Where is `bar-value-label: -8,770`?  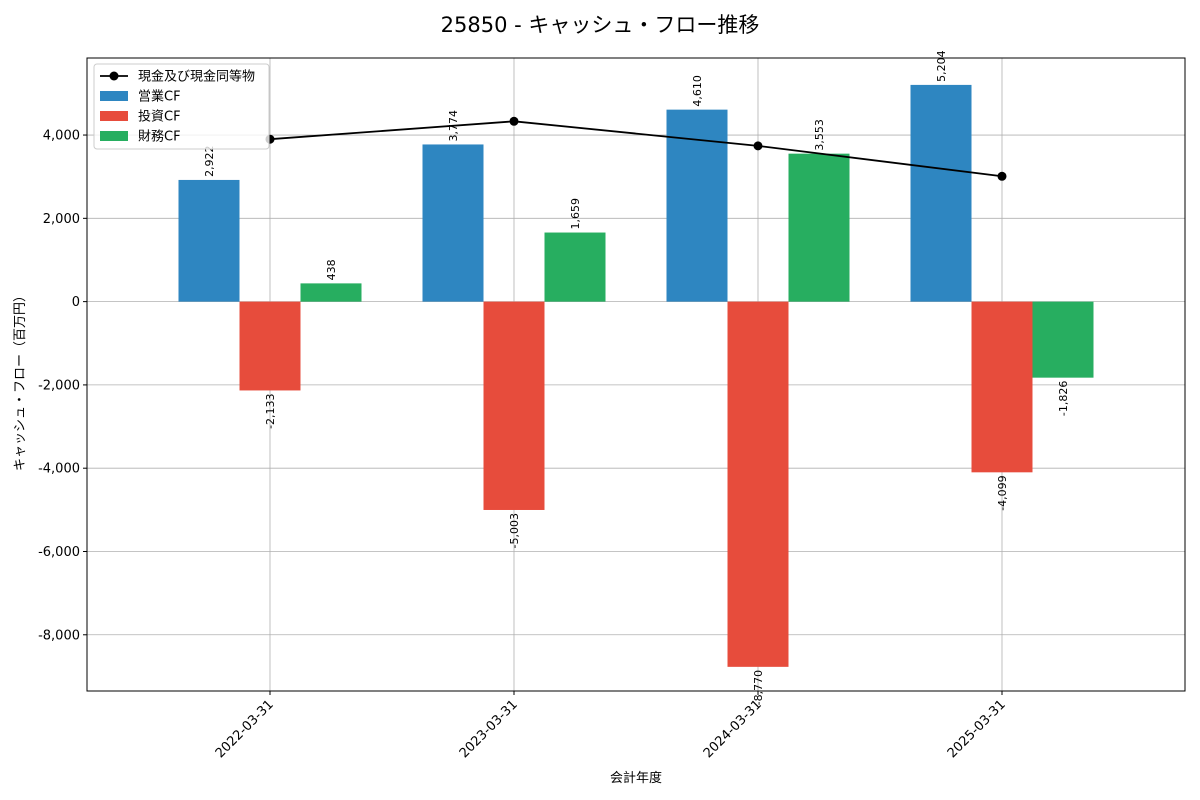 bar-value-label: -8,770 is located at coordinates (758, 687).